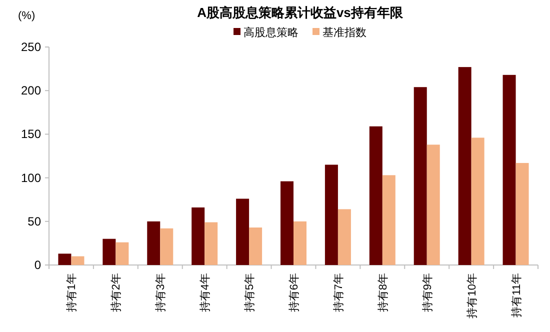 The width and height of the screenshot is (550, 332). I want to click on chart-title: A股高股息策略累计收益vs持有年限, so click(300, 12).